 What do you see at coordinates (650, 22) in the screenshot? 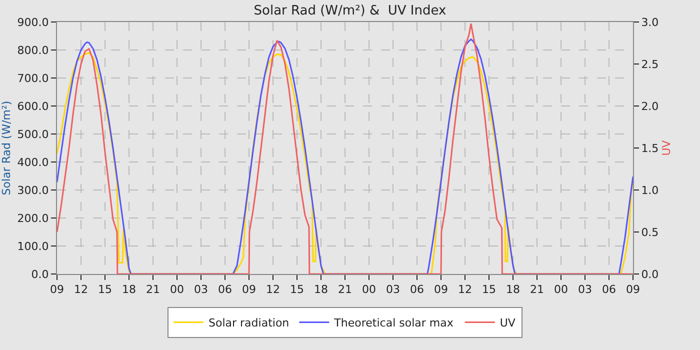
I see `y2-tick-label: 3.0` at bounding box center [650, 22].